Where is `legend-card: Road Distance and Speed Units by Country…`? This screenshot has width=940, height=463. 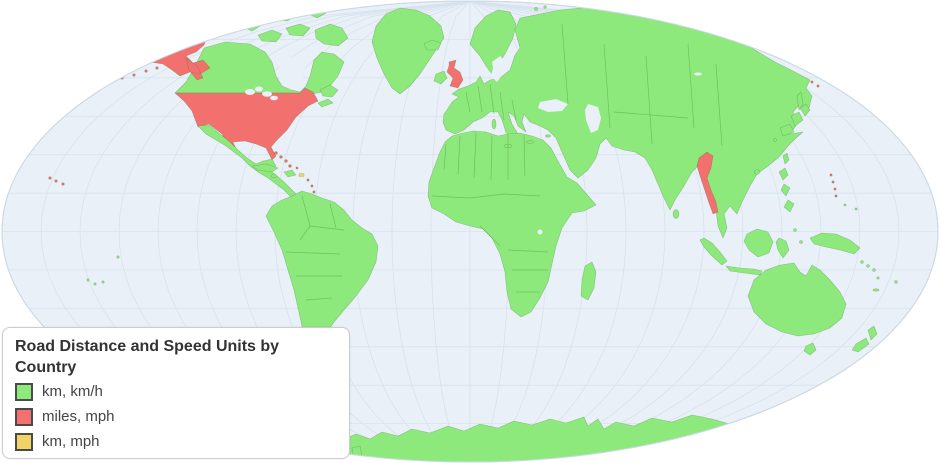 legend-card: Road Distance and Speed Units by Country… is located at coordinates (176, 393).